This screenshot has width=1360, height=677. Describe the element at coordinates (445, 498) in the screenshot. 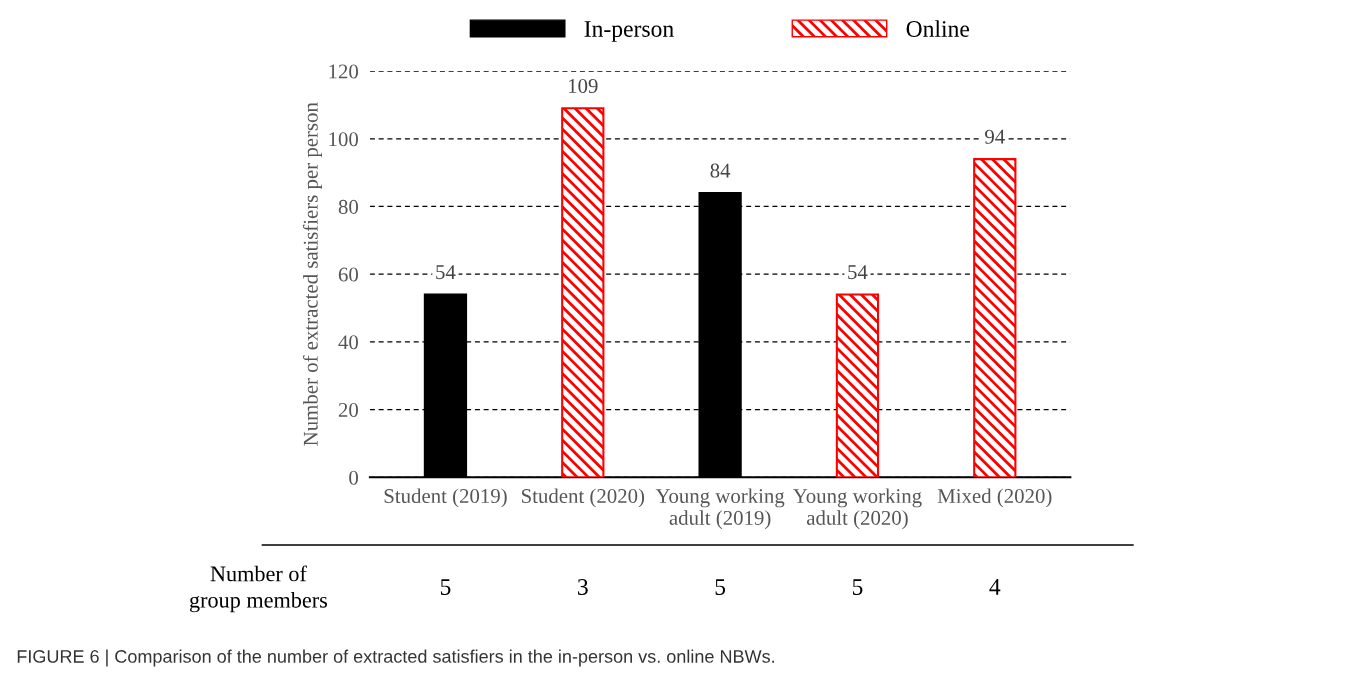

I see `x-tick-label: Student (2019)` at that location.